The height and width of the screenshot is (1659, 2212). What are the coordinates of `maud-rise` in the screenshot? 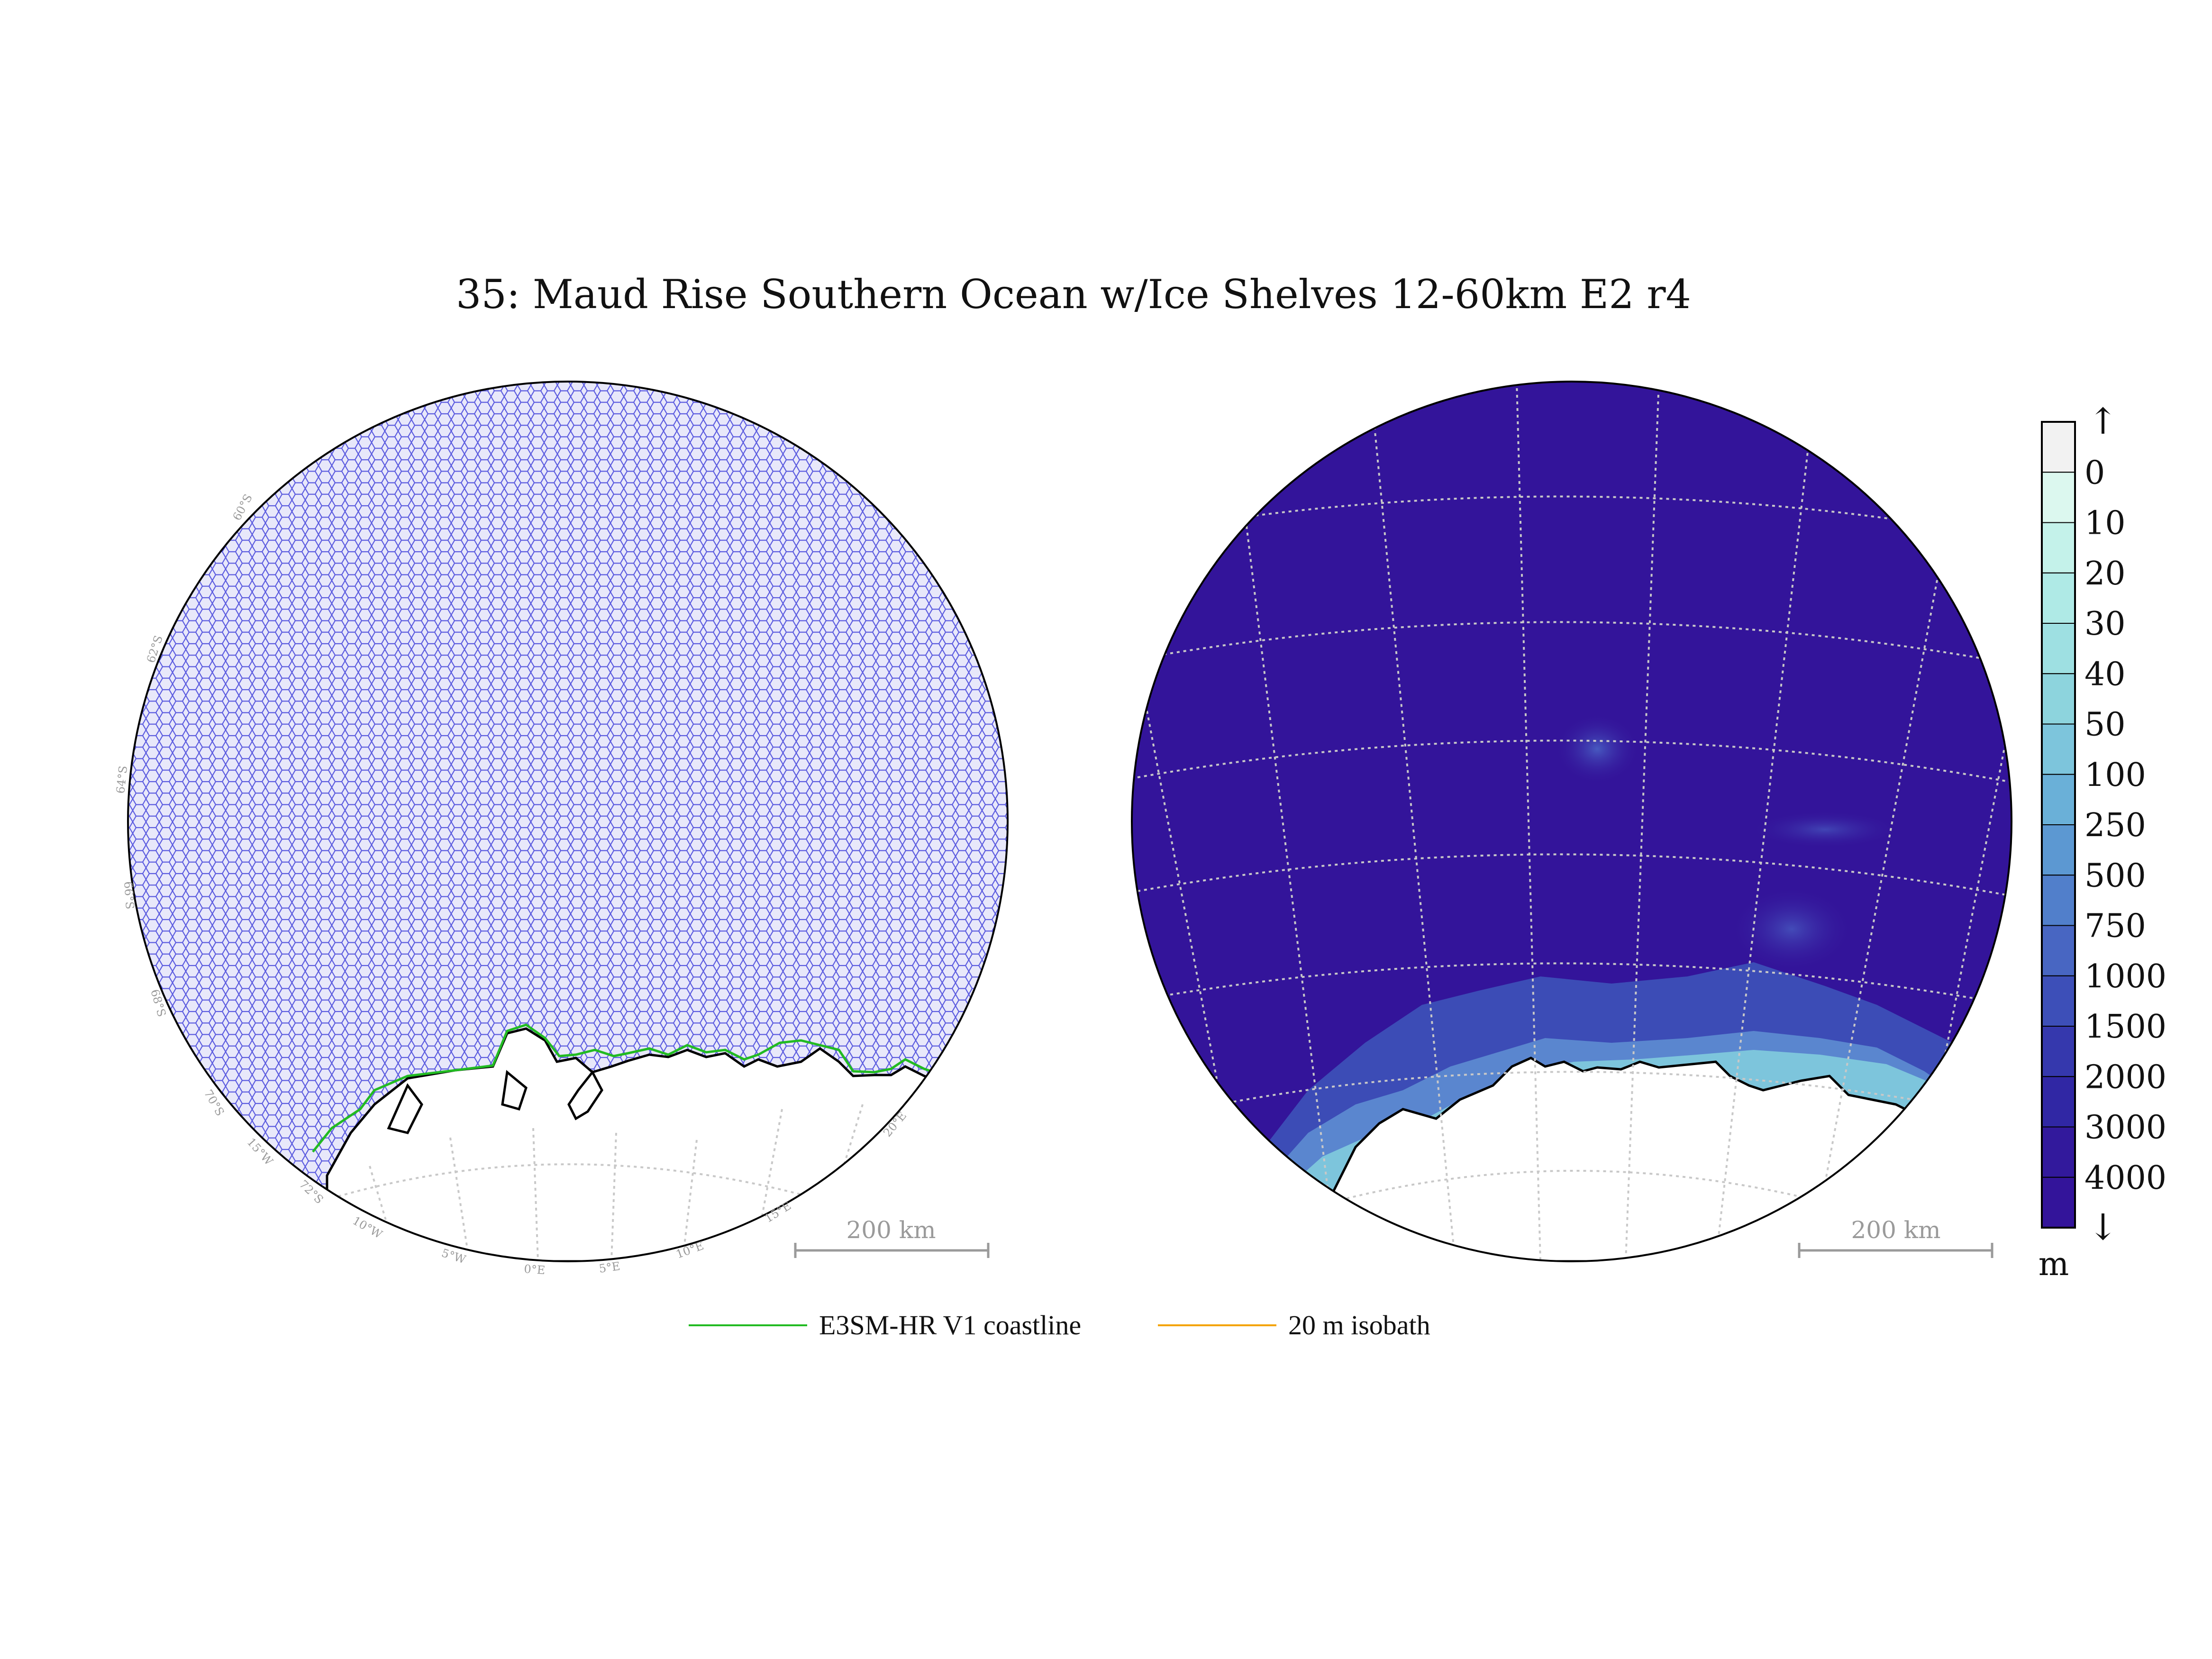 It's located at (1598, 748).